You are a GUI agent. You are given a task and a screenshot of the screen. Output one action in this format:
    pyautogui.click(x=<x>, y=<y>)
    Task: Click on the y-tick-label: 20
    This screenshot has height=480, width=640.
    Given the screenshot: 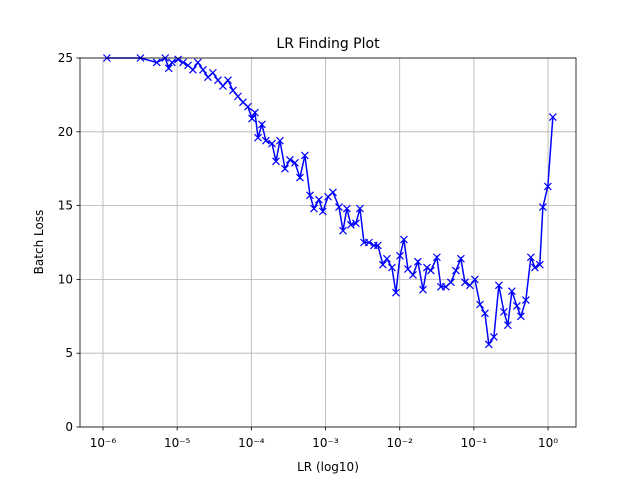 What is the action you would take?
    pyautogui.click(x=65, y=132)
    